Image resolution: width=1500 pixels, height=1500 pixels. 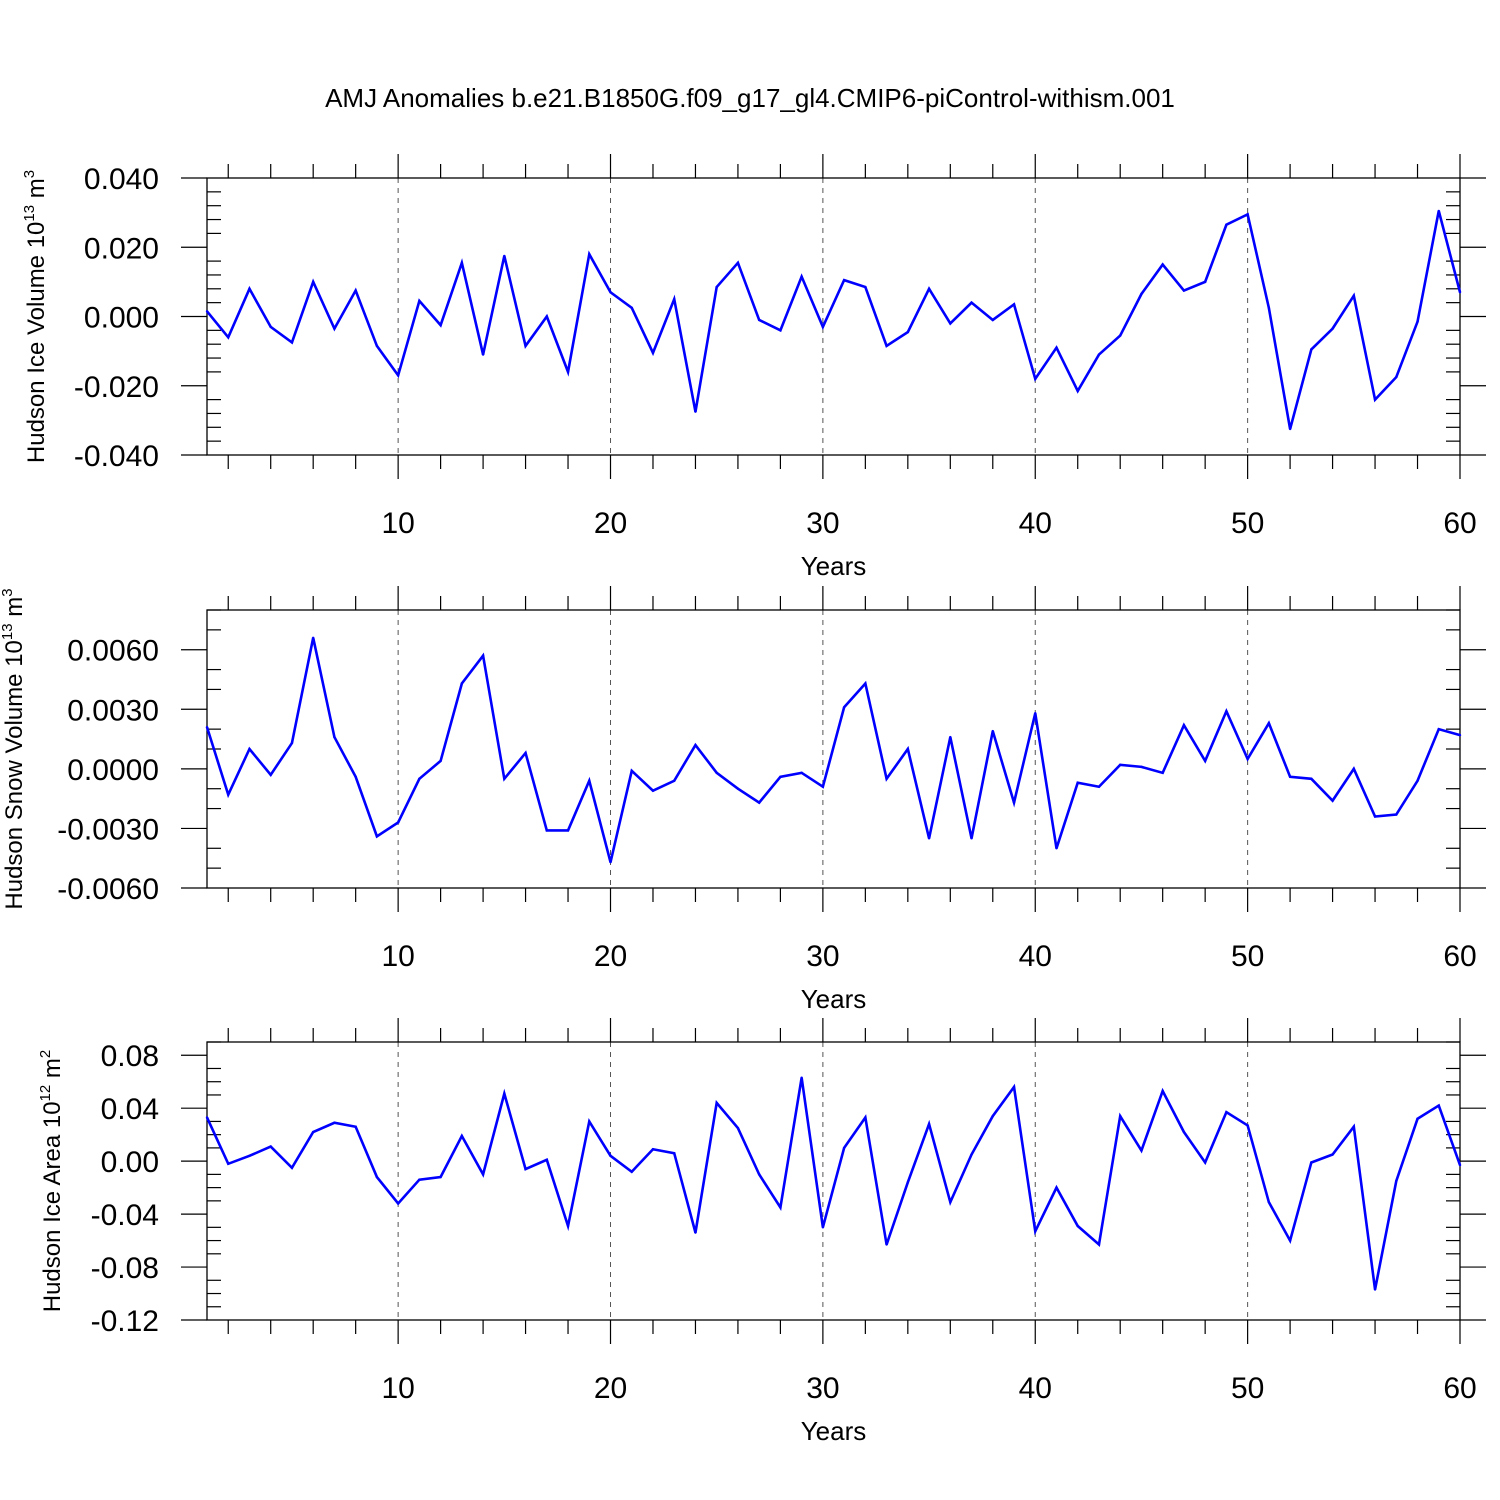 I want to click on x-tick-label: 40, so click(x=1035, y=956).